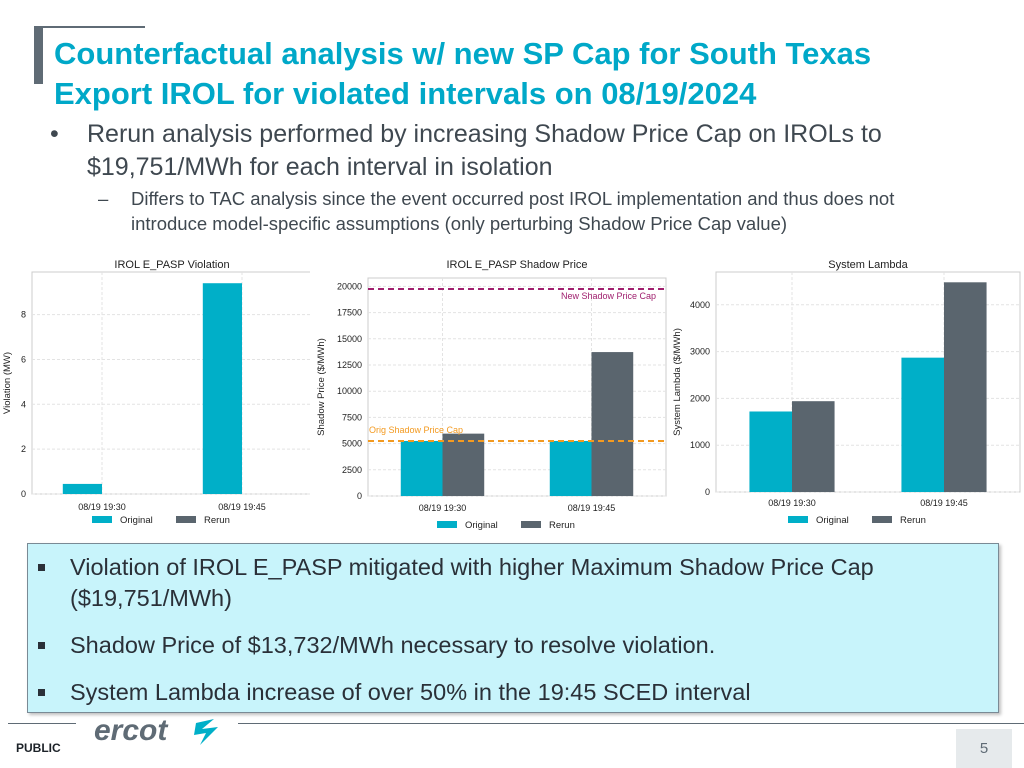 The height and width of the screenshot is (768, 1024). Describe the element at coordinates (352, 444) in the screenshot. I see `y-tick-label: 5000` at that location.